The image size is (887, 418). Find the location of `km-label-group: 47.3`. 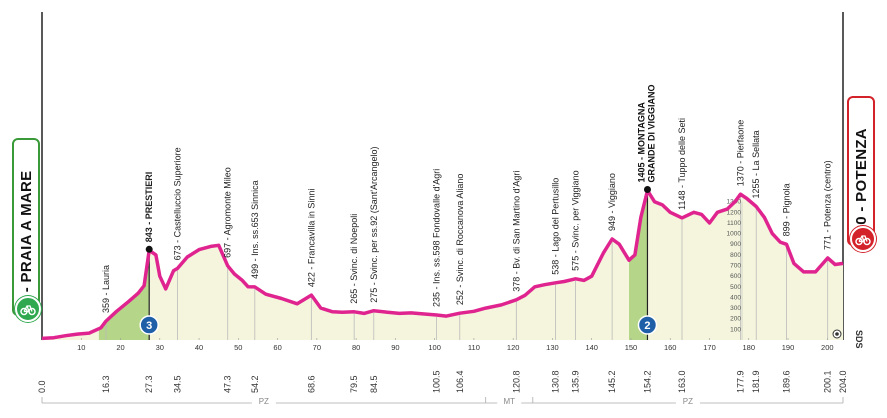

km-label-group: 47.3 is located at coordinates (228, 384).